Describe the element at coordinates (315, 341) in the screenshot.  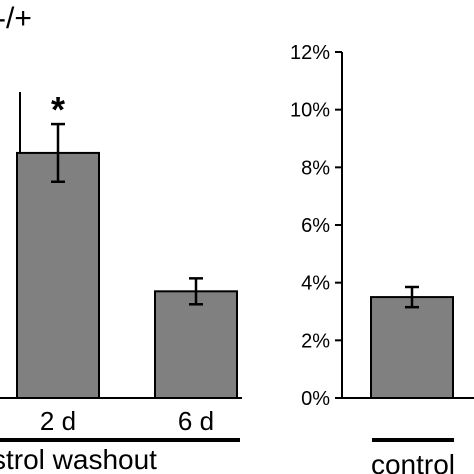
I see `y-tick-label: 2%` at that location.